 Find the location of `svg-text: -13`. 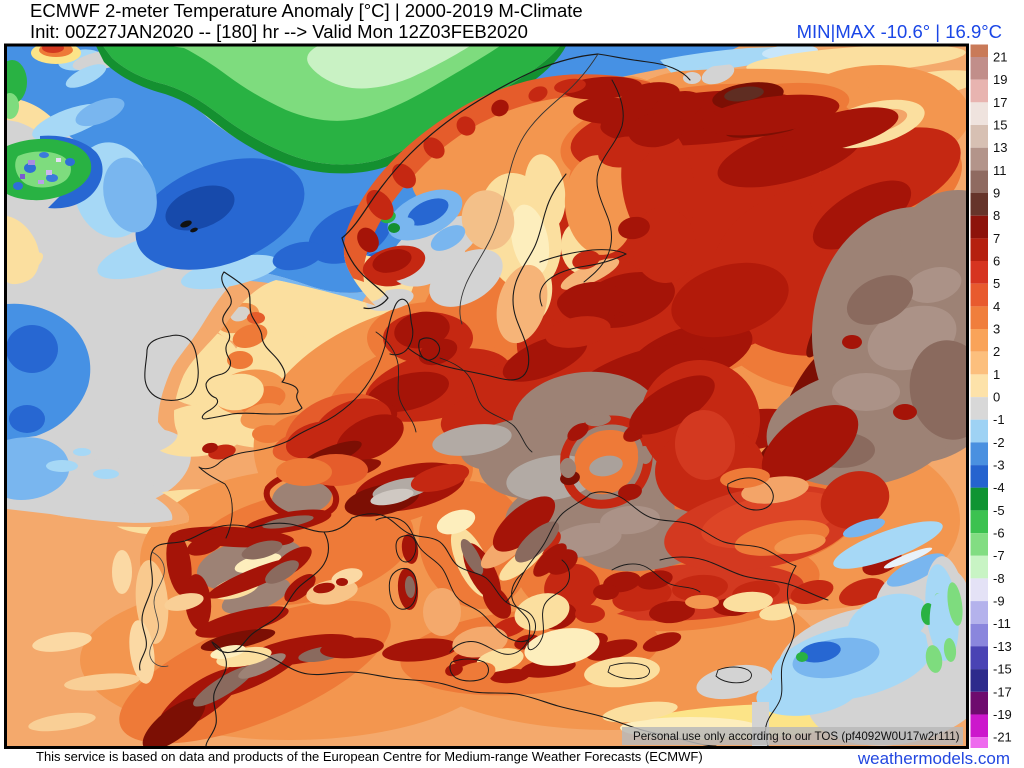

svg-text: -13 is located at coordinates (1002, 646).